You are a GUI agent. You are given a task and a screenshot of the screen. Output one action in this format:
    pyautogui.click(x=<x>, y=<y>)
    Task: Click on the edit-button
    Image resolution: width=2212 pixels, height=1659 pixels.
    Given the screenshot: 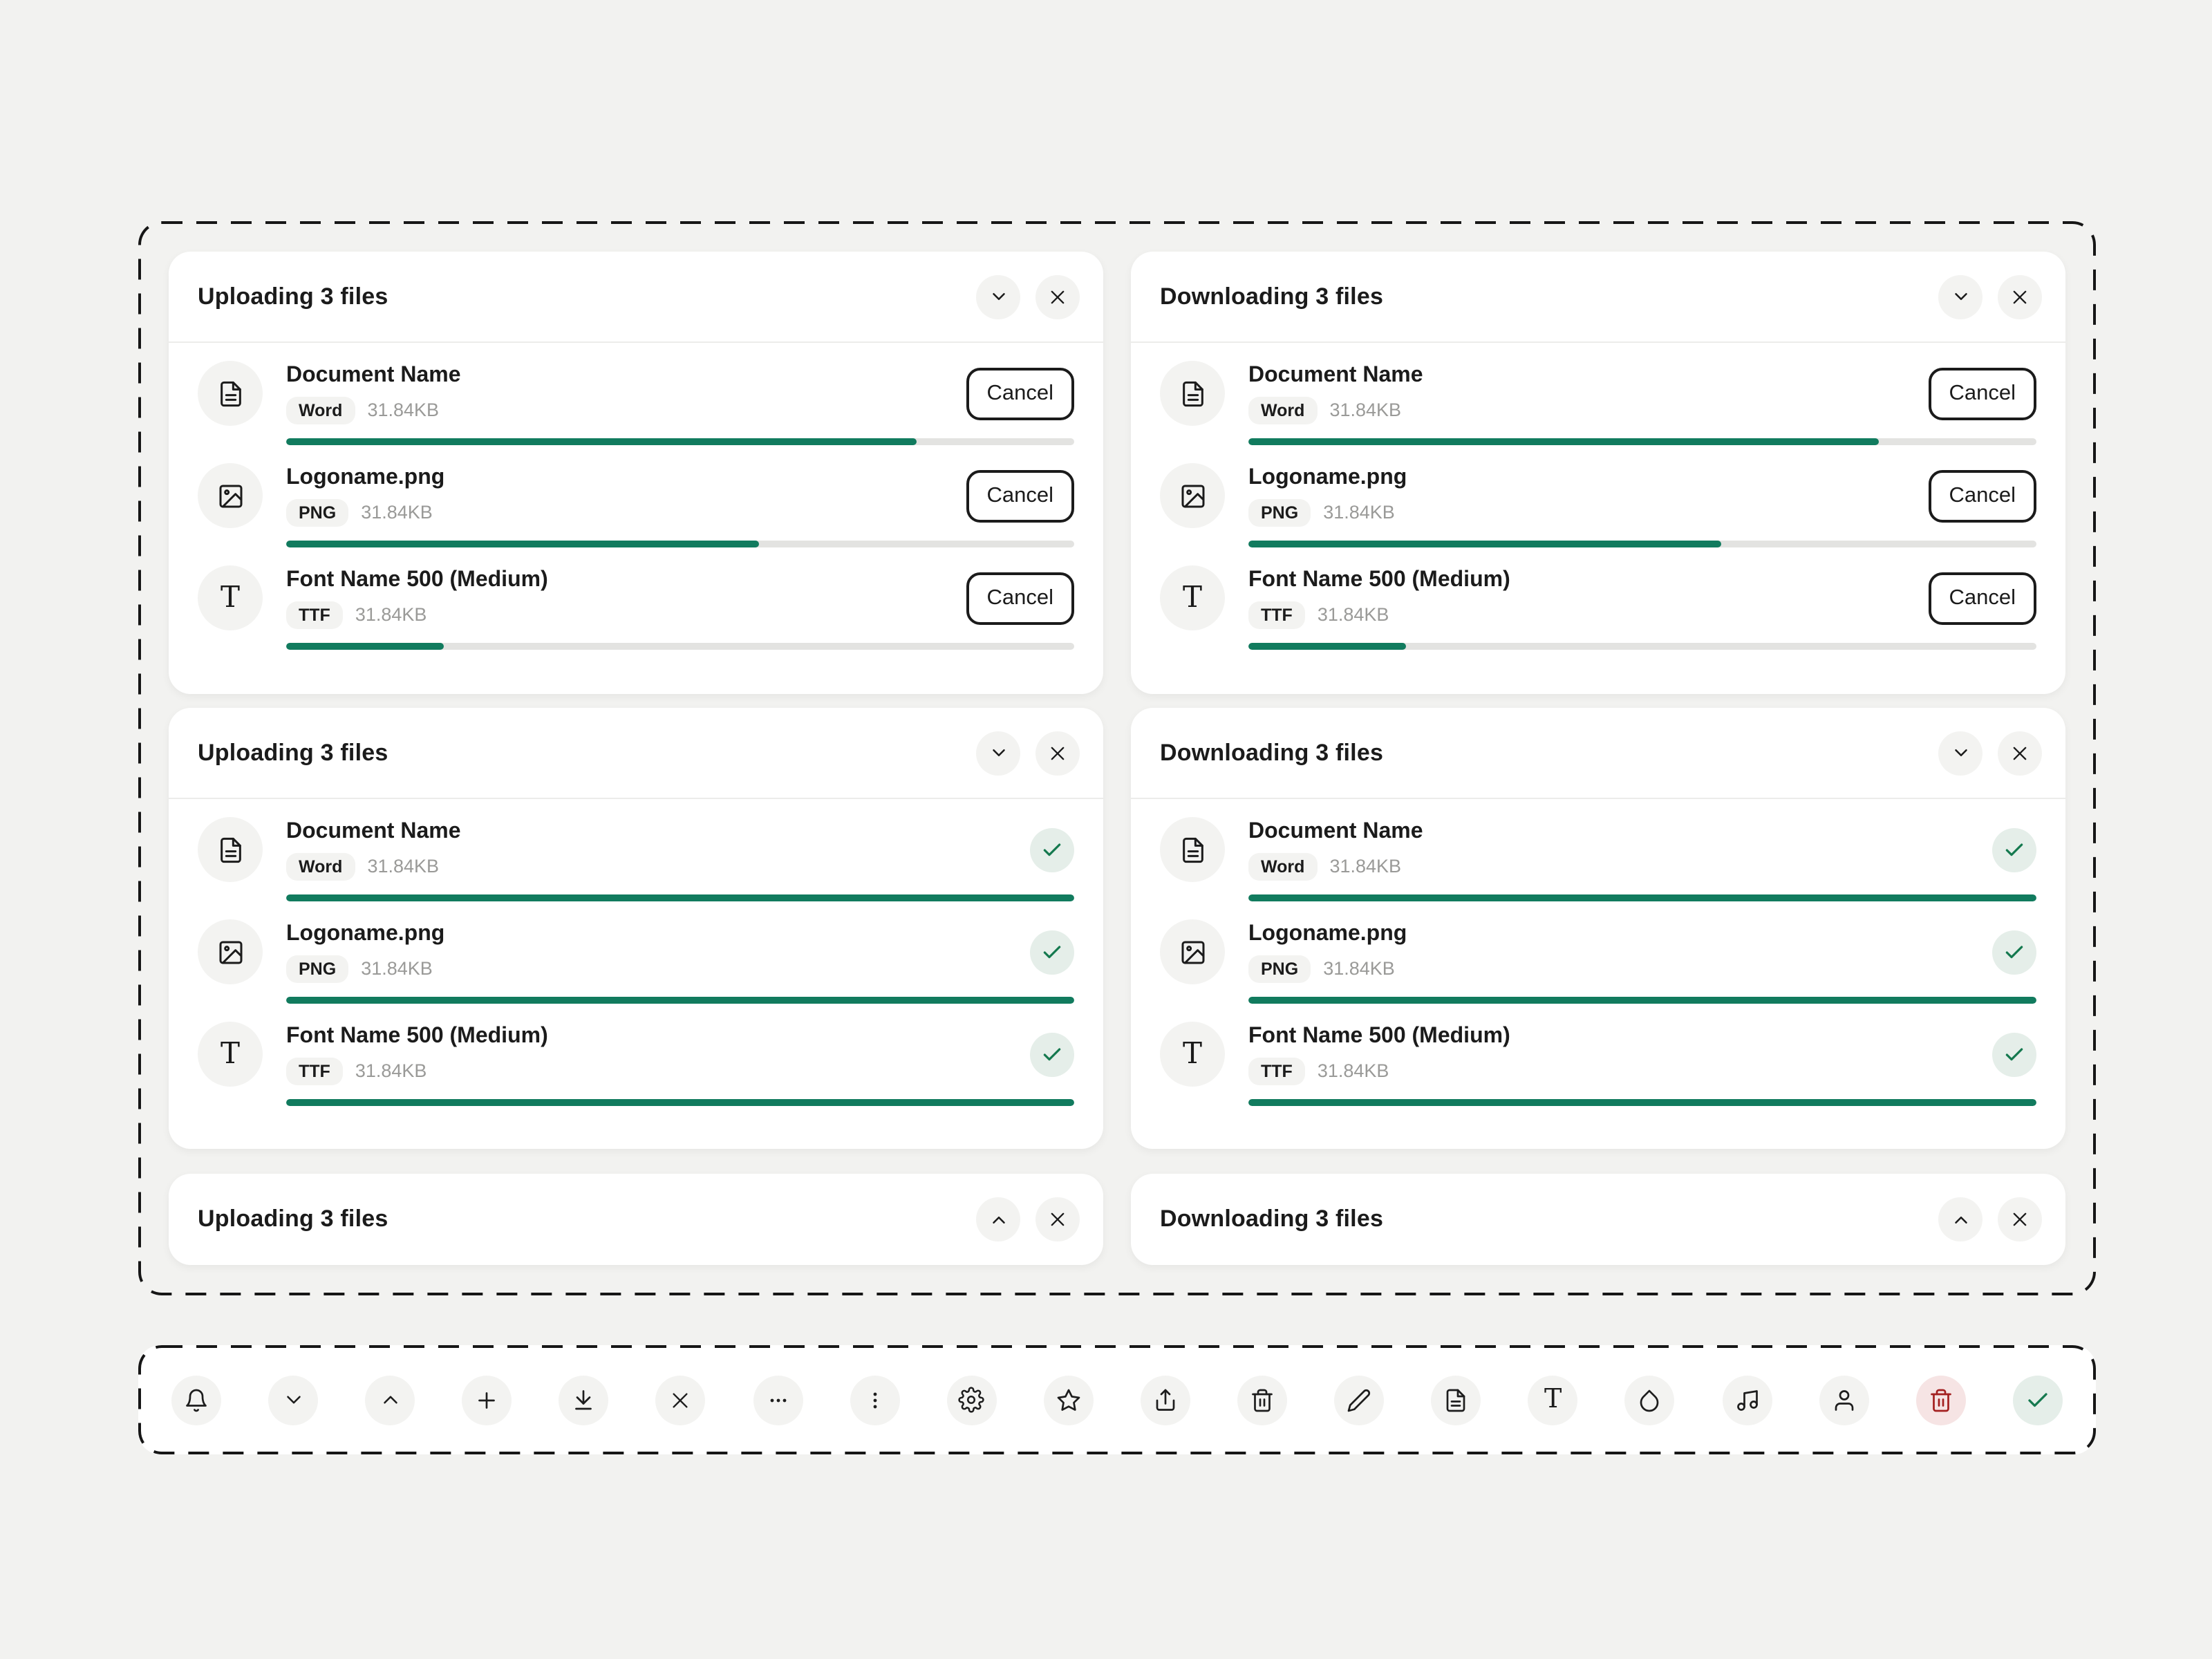 What is the action you would take?
    pyautogui.click(x=1359, y=1400)
    